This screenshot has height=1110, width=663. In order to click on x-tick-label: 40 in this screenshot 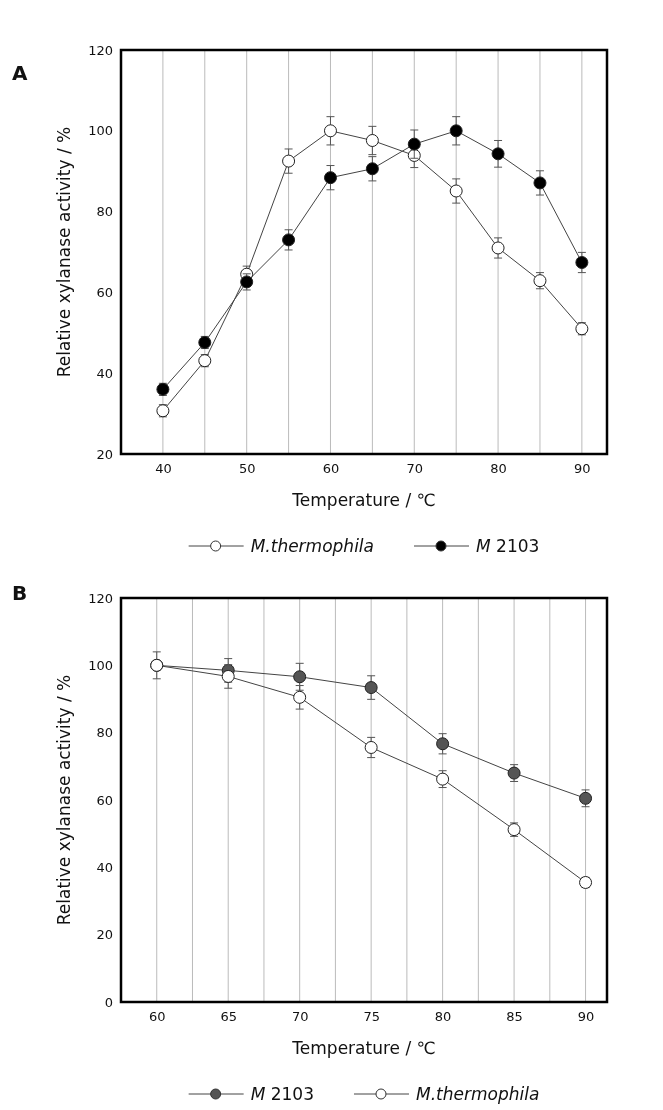, I will do `click(163, 469)`.